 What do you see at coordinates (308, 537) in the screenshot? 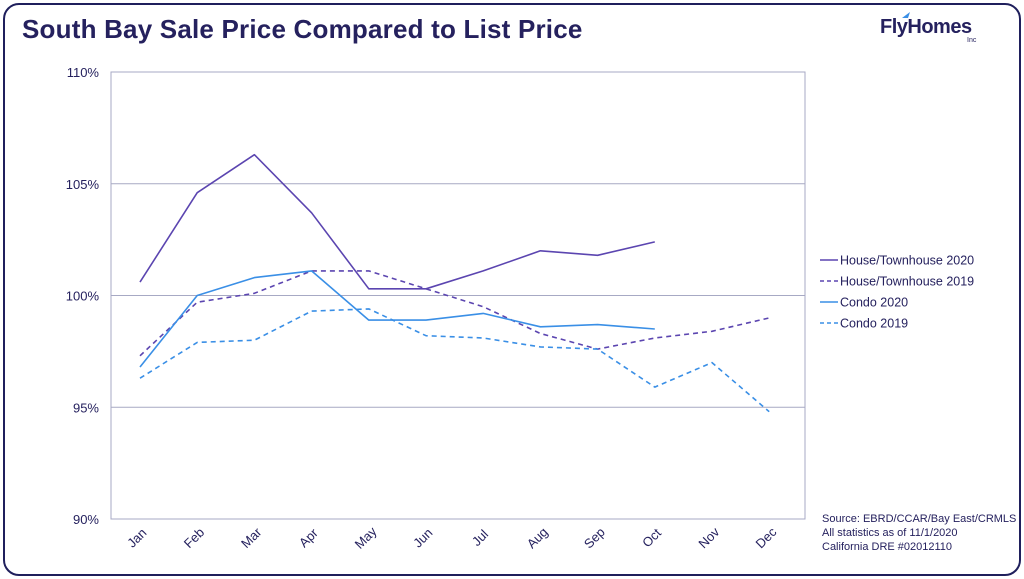
I see `x-tick-label: Apr` at bounding box center [308, 537].